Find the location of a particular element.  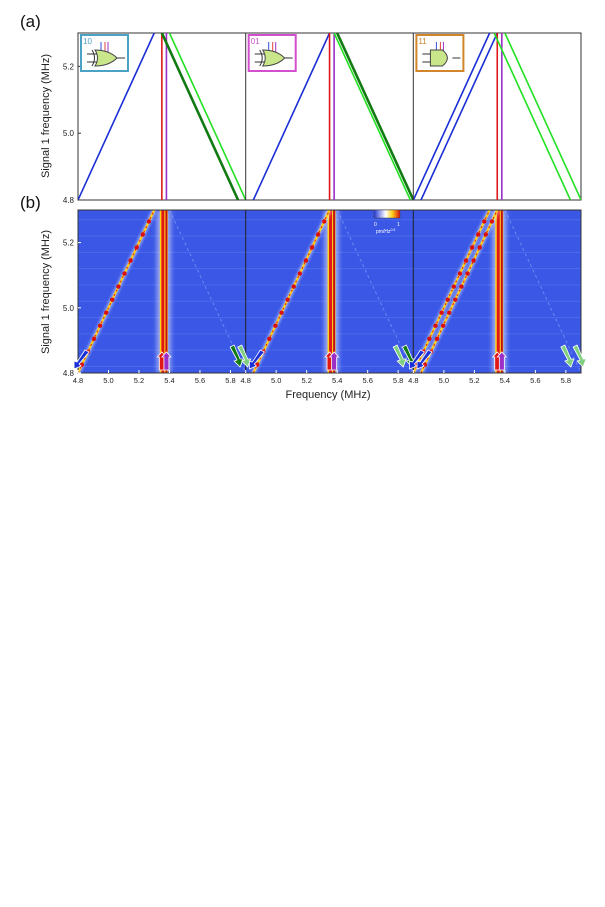

y-tick-label: 4.8 is located at coordinates (69, 373).